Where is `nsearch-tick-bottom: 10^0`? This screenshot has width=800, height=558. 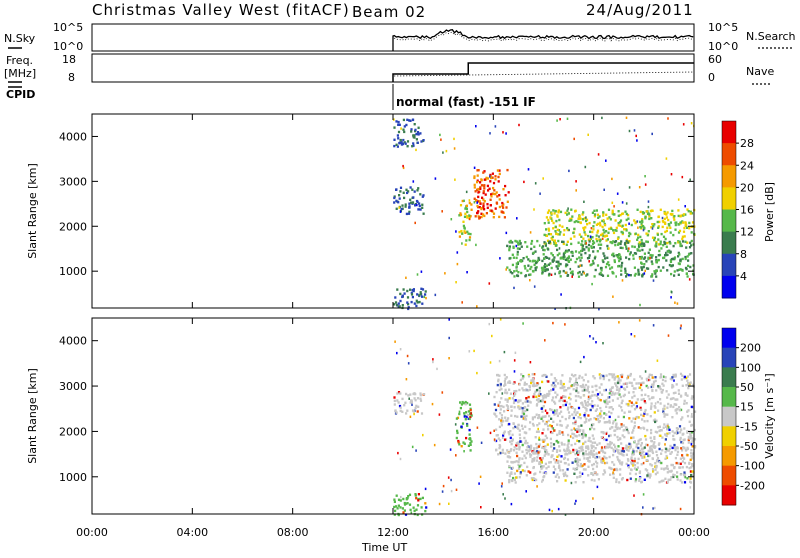
nsearch-tick-bottom: 10^0 is located at coordinates (723, 46).